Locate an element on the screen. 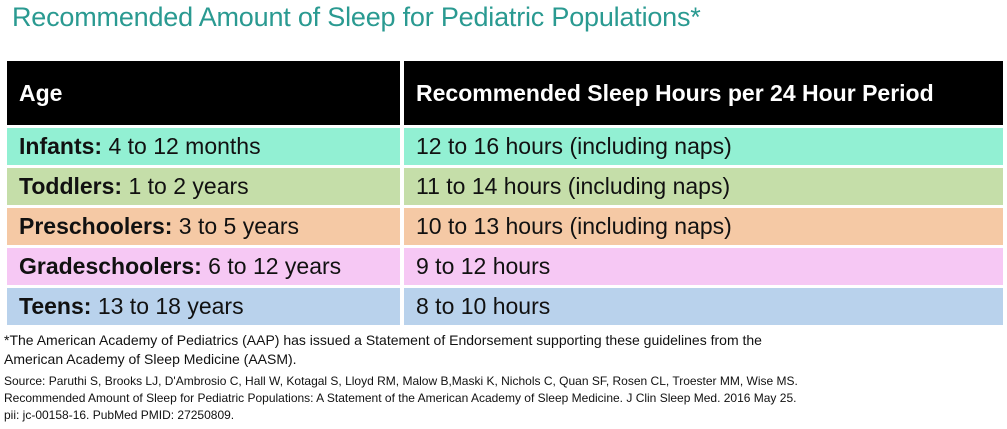 The width and height of the screenshot is (1007, 429). age-range: 13 to 18 years is located at coordinates (167, 306).